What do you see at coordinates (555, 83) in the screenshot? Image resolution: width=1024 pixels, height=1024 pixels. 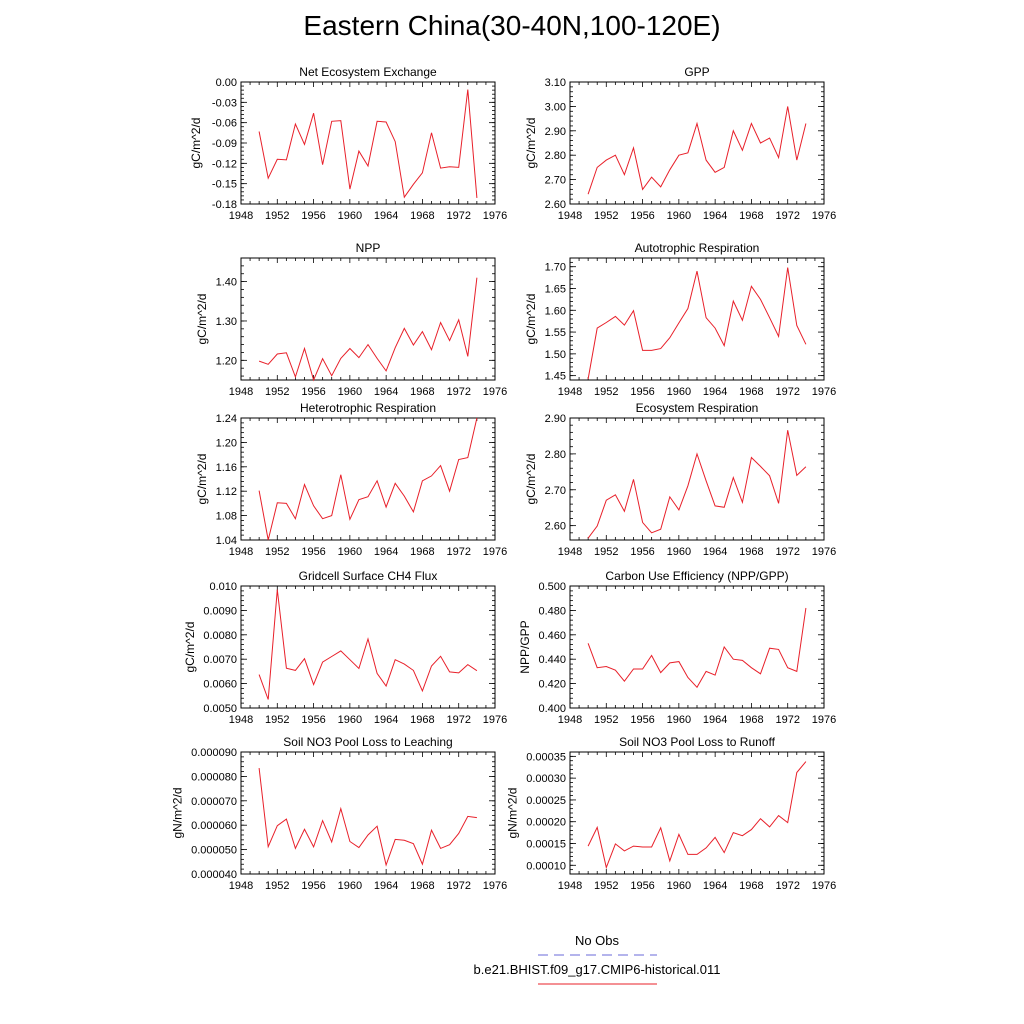 I see `y-tick-label: 3.10` at bounding box center [555, 83].